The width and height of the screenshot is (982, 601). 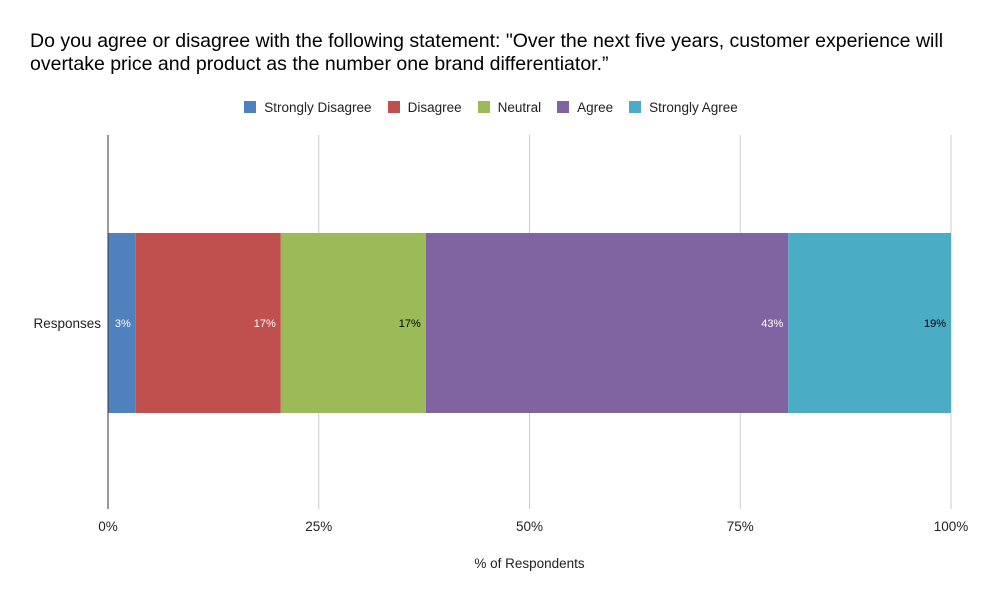 I want to click on bar-segment-strongly-disagree, so click(x=122, y=323).